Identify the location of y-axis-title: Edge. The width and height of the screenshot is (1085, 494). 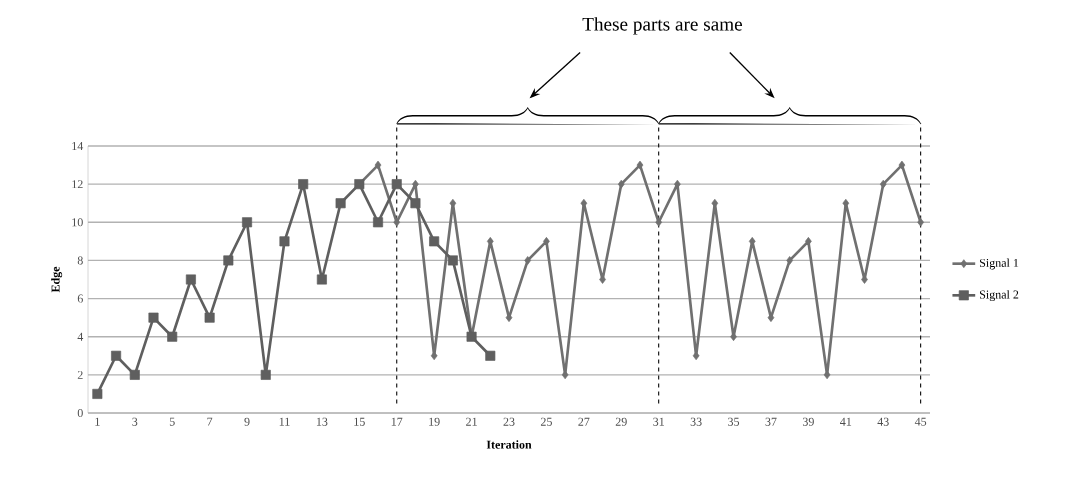
(57, 279).